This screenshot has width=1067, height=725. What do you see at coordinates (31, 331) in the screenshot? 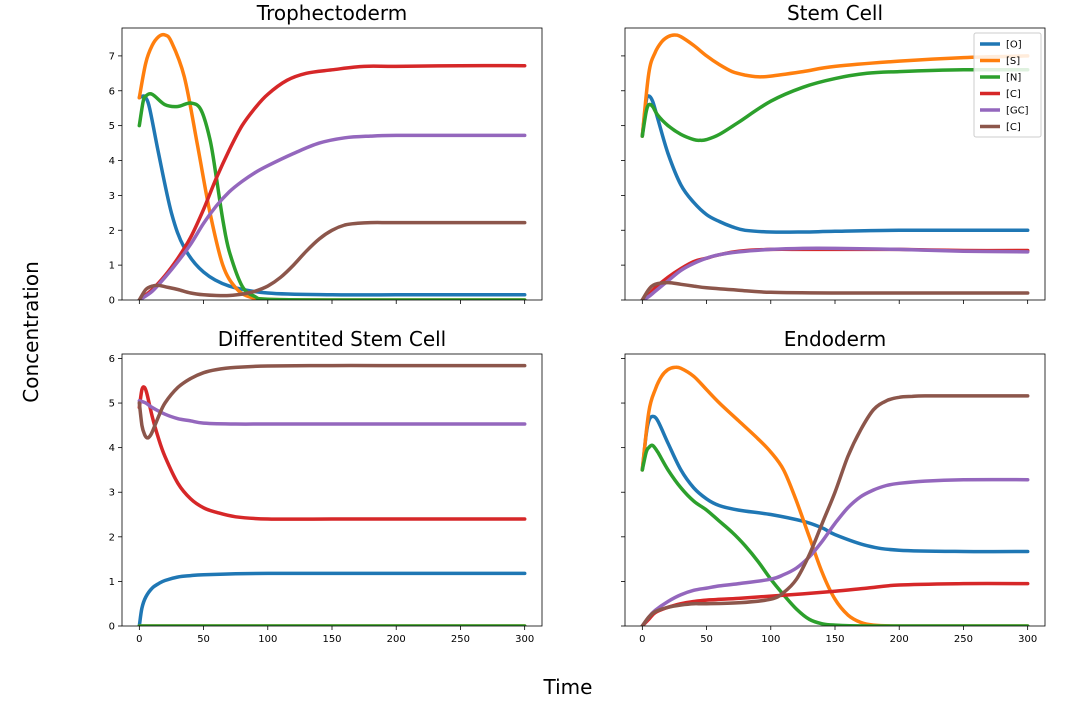
I see `figure-ylabel: Concentration` at bounding box center [31, 331].